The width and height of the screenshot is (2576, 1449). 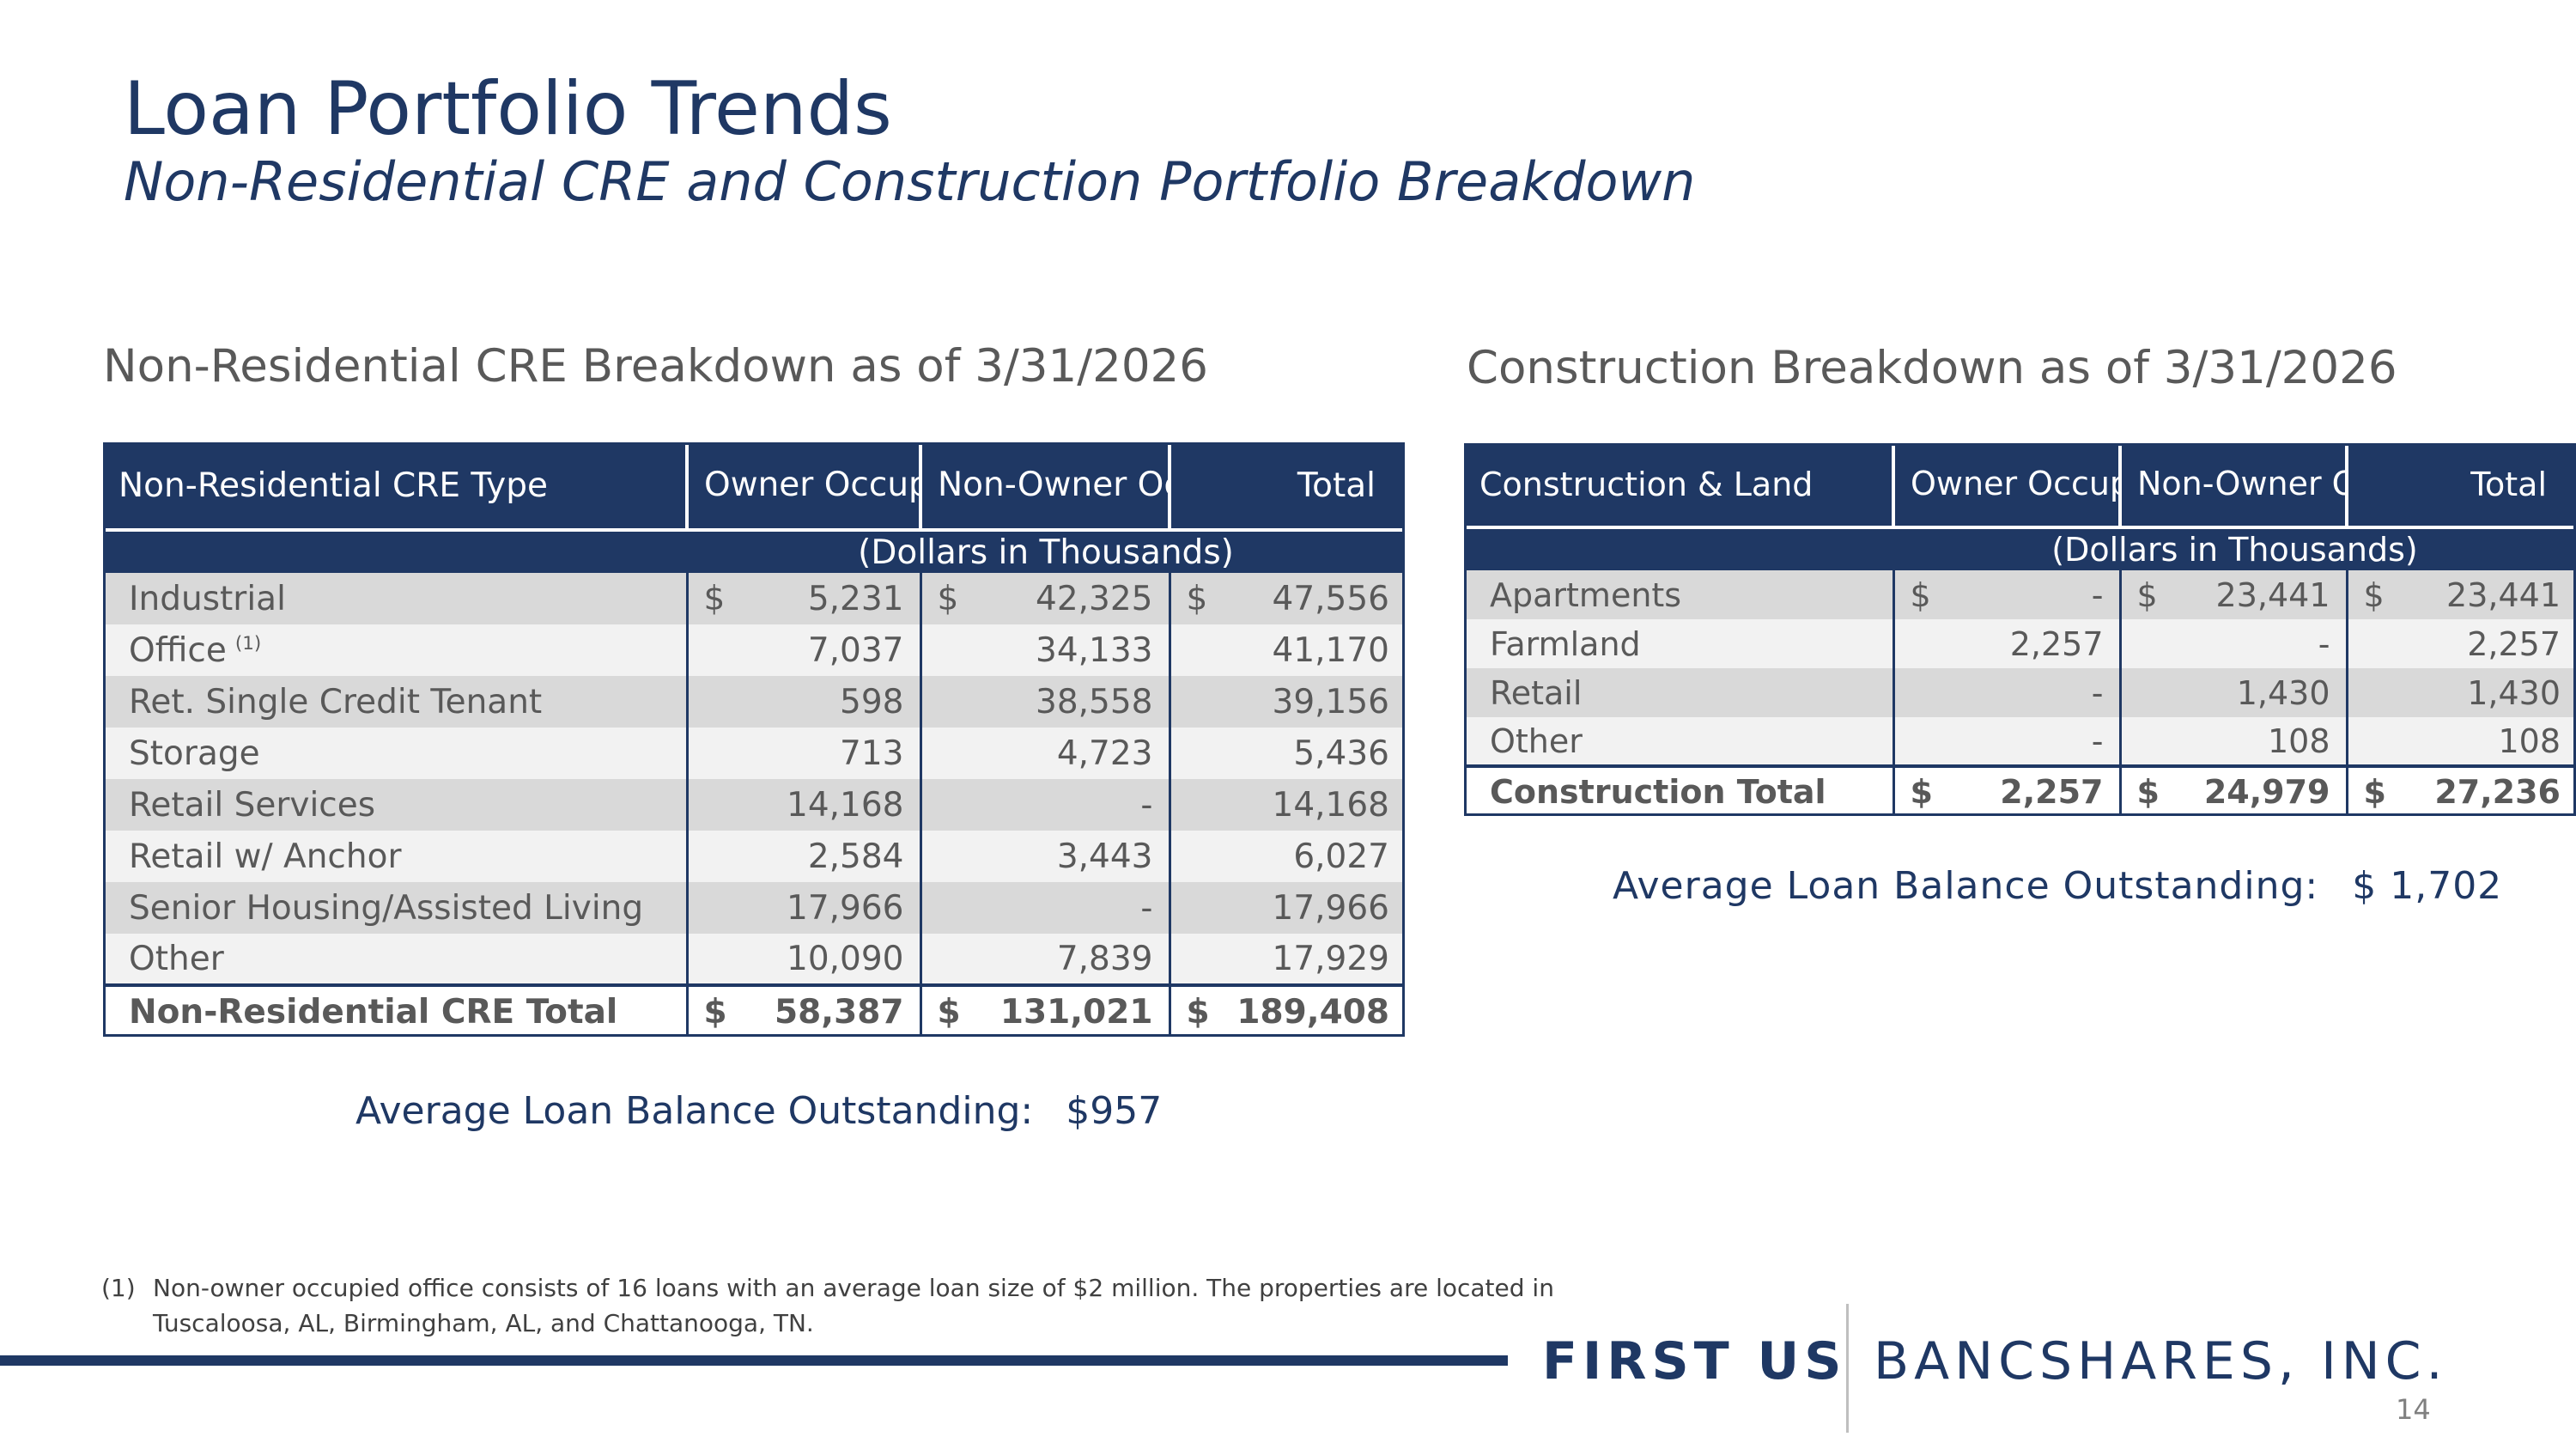 What do you see at coordinates (1312, 1012) in the screenshot?
I see `amount-value: 189,408` at bounding box center [1312, 1012].